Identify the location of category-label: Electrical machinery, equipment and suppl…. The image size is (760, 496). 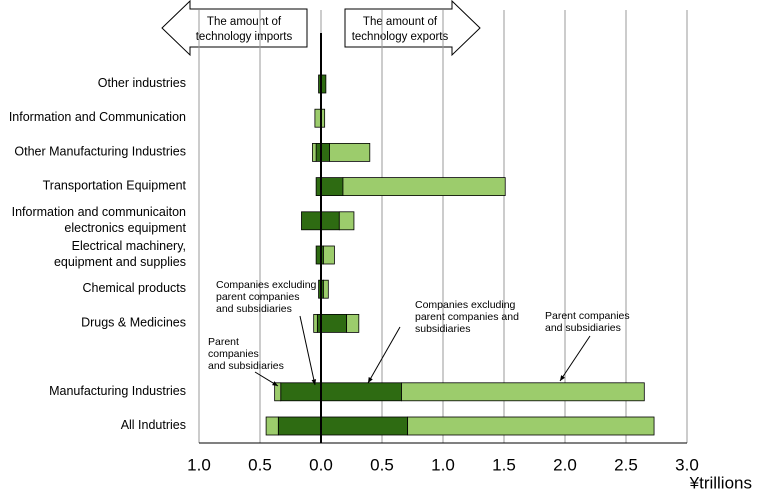
(120, 254).